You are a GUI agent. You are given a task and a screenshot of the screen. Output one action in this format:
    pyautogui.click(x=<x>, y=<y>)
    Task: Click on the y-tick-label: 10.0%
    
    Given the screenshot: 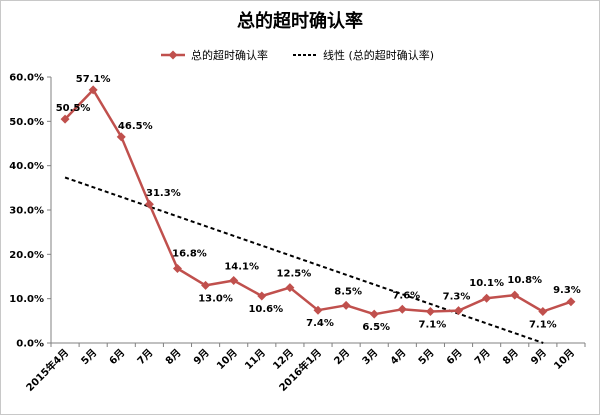 What is the action you would take?
    pyautogui.click(x=26, y=299)
    